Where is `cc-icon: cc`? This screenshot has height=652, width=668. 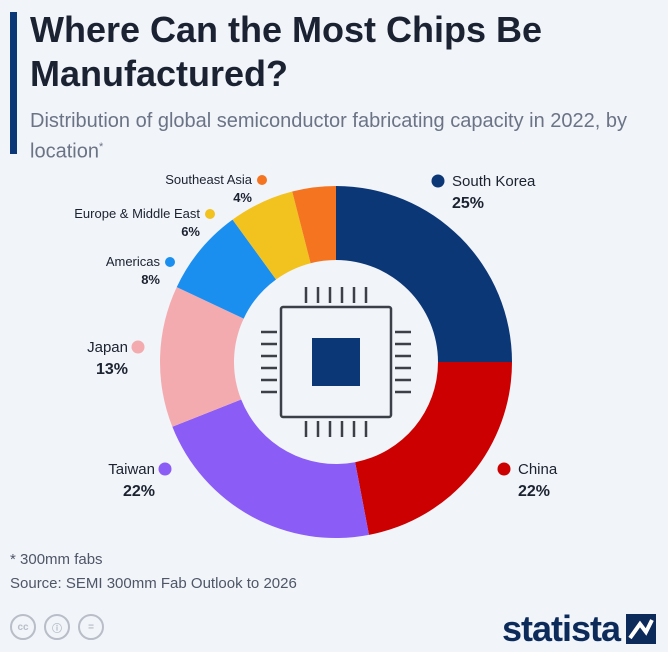
cc-icon: cc is located at coordinates (23, 627).